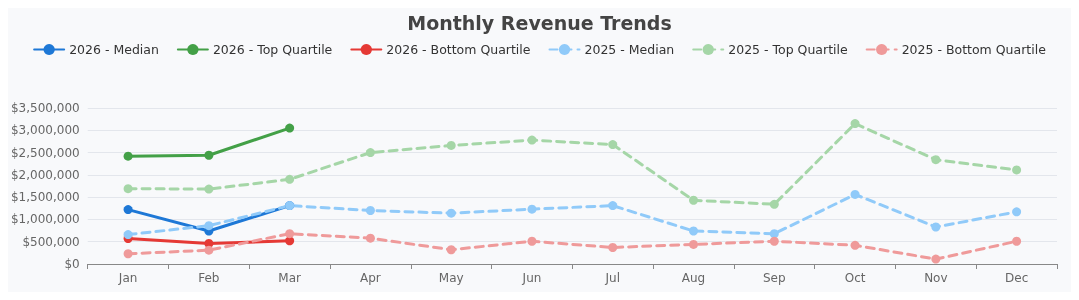 This screenshot has width=1079, height=300. I want to click on y-tick-label: $0, so click(72, 264).